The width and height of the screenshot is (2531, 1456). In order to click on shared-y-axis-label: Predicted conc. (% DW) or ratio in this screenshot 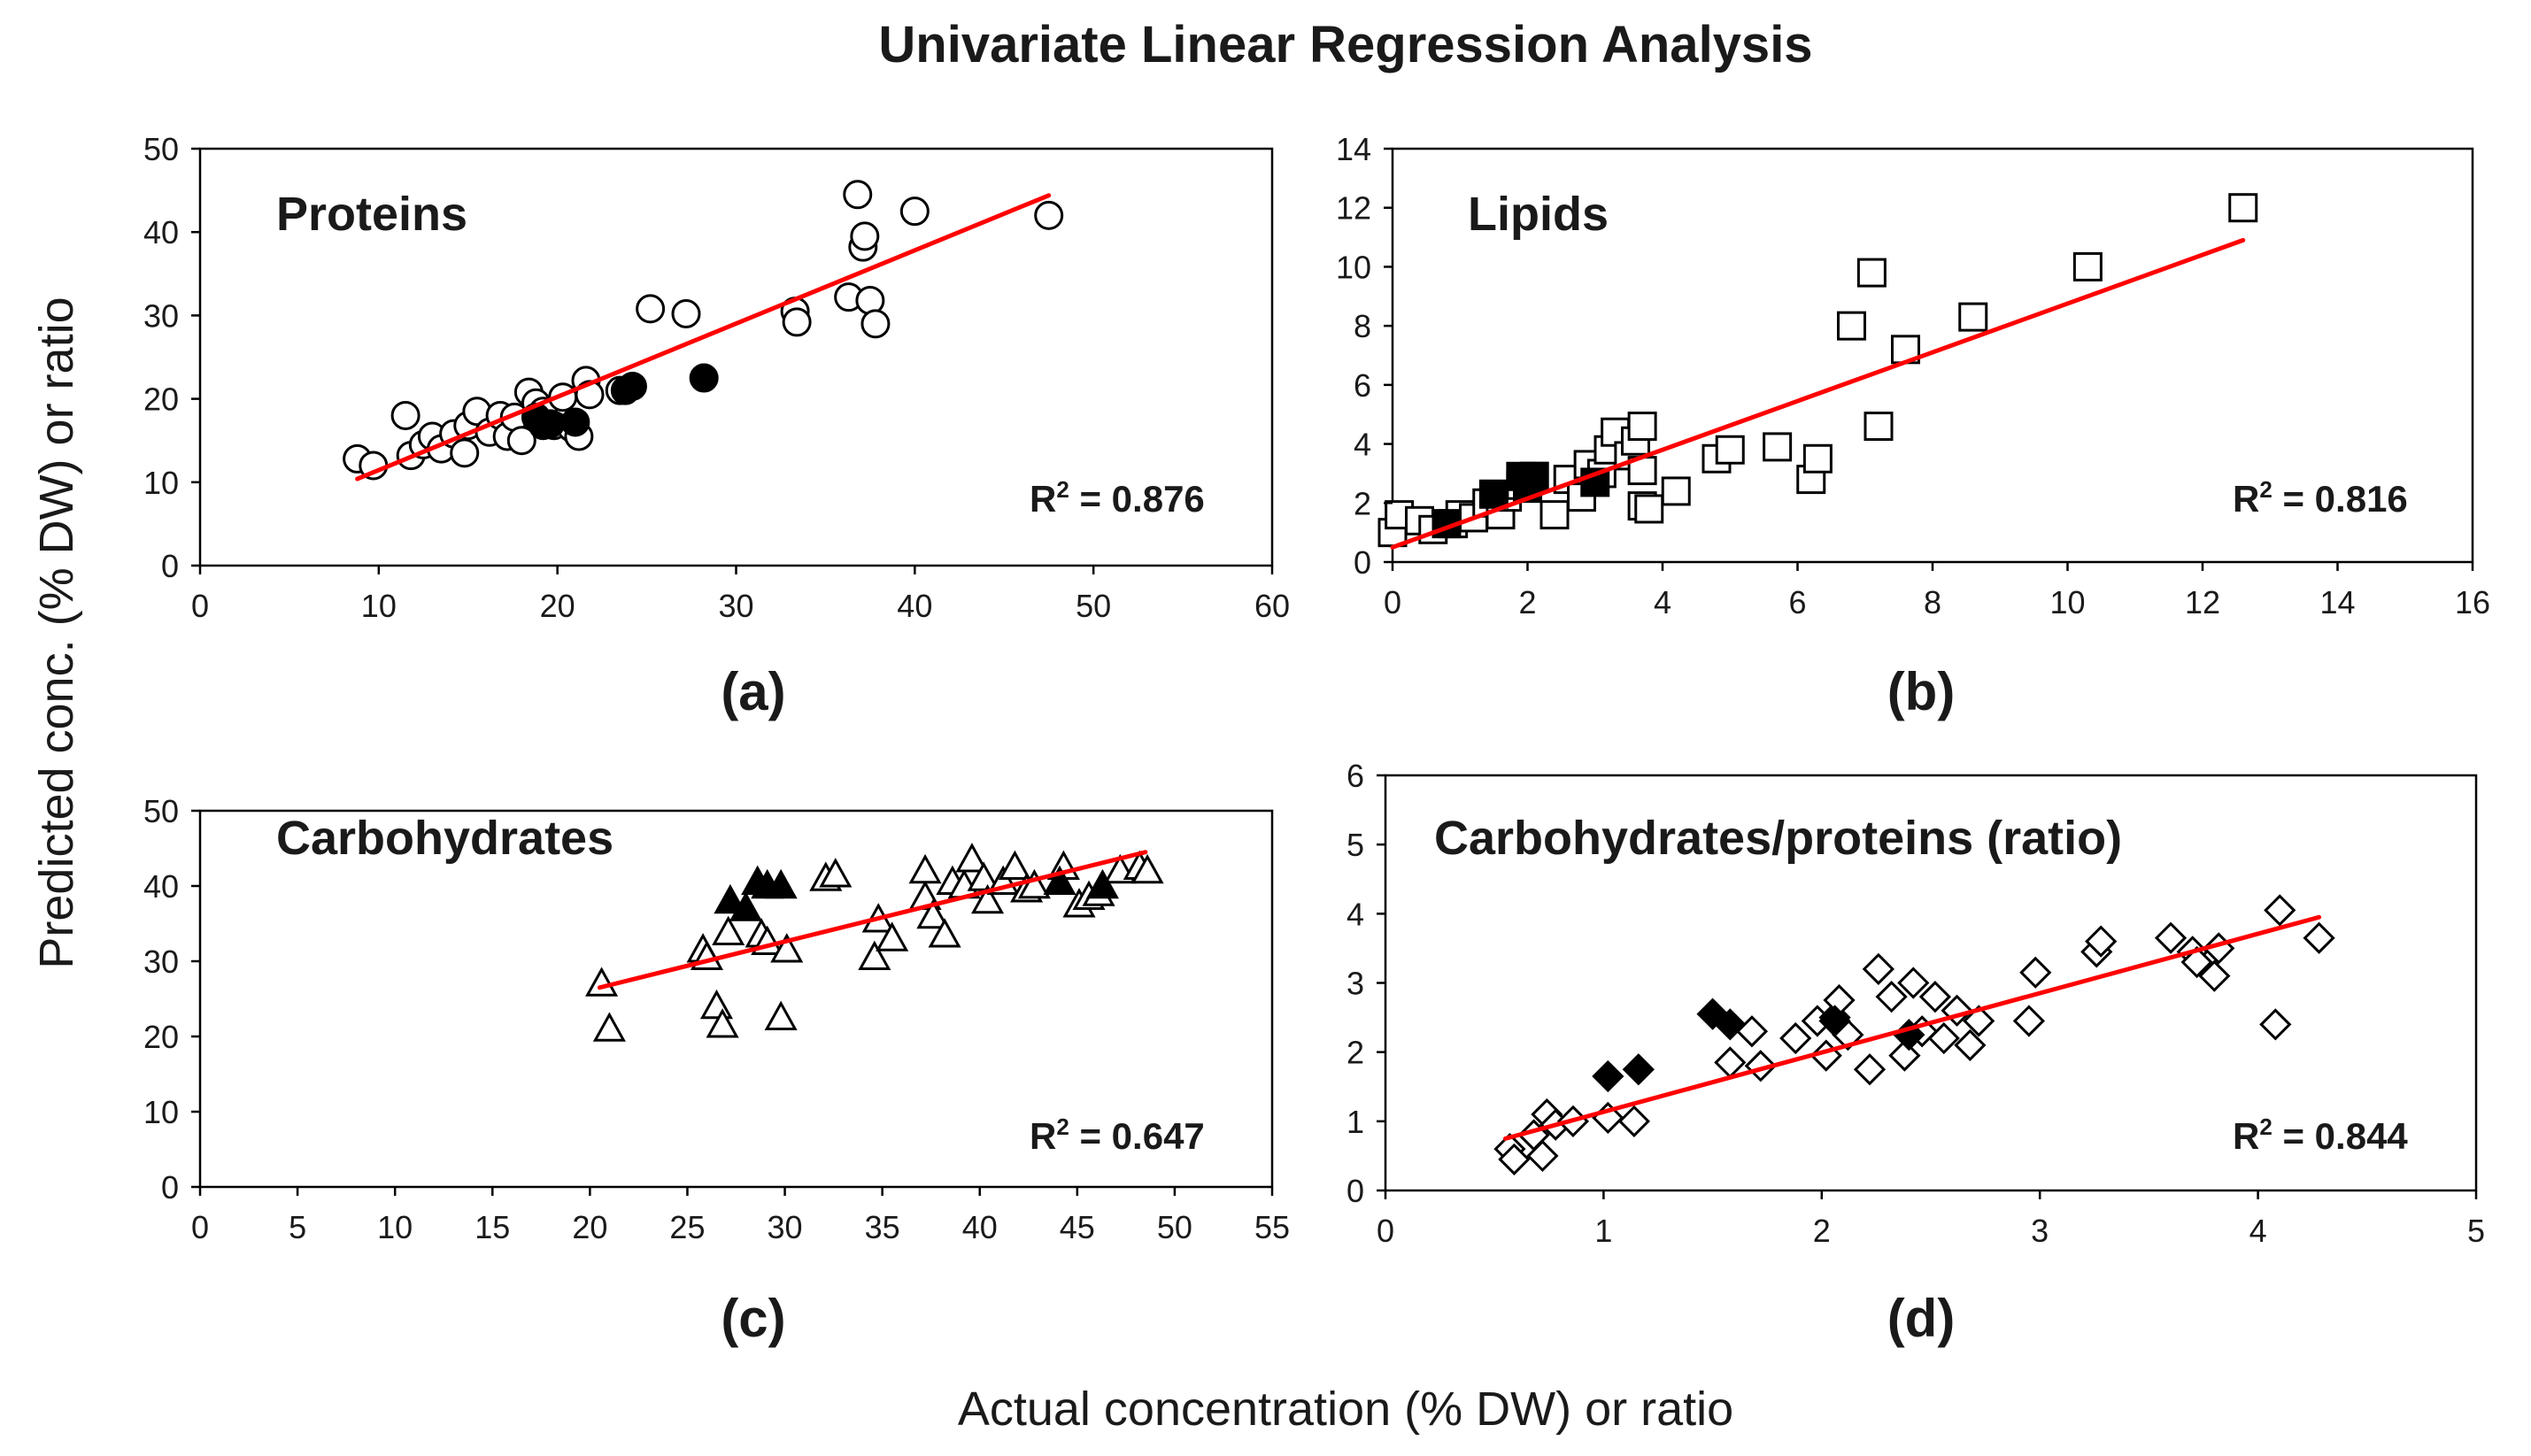, I will do `click(56, 632)`.